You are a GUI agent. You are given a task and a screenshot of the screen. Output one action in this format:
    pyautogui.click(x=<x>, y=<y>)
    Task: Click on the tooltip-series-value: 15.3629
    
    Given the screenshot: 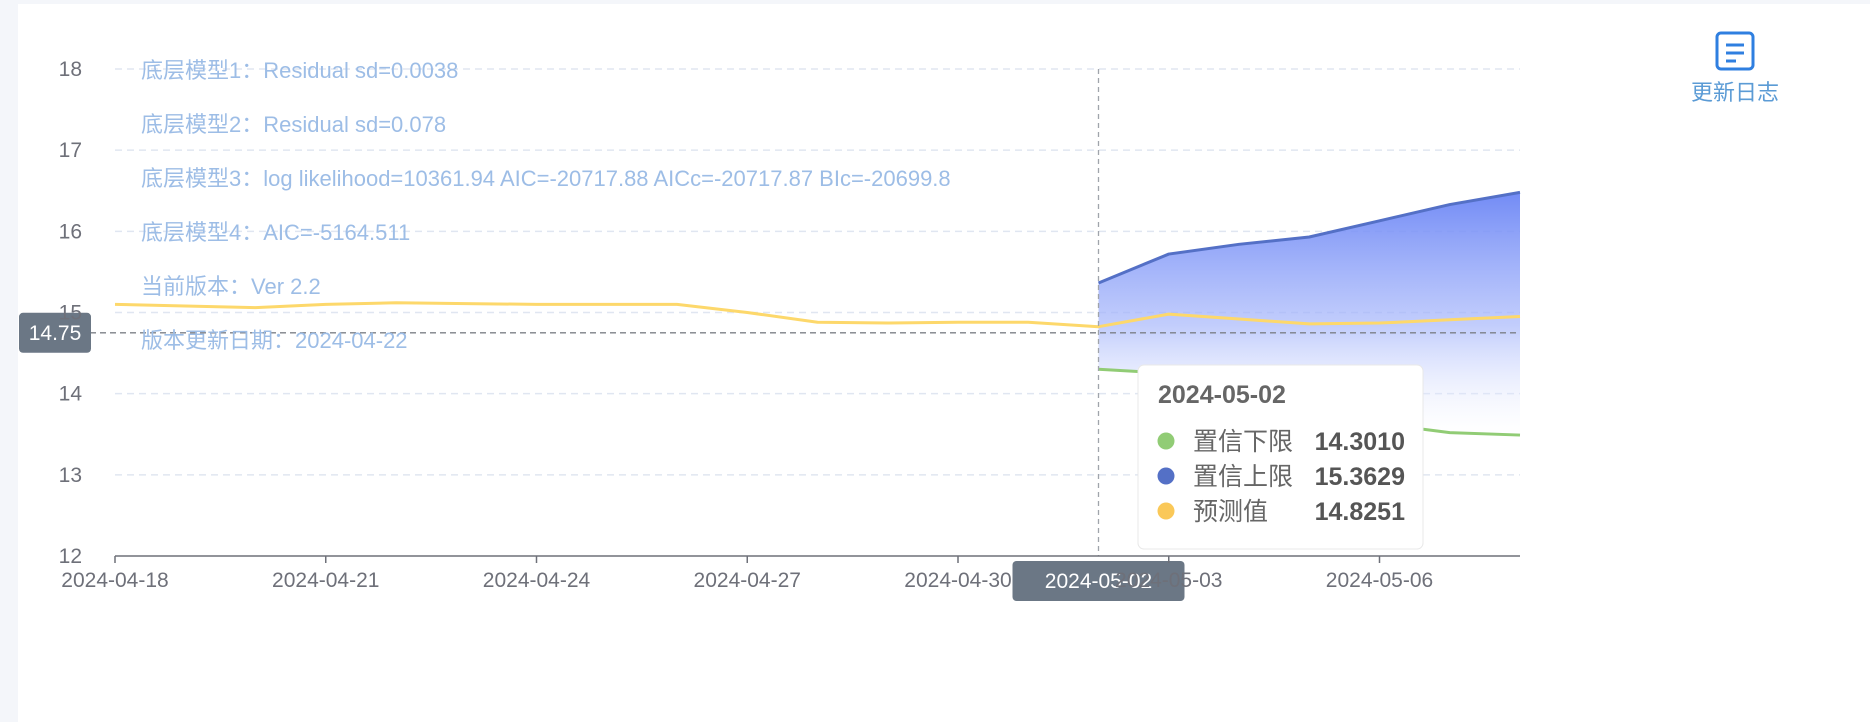 What is the action you would take?
    pyautogui.click(x=1360, y=477)
    